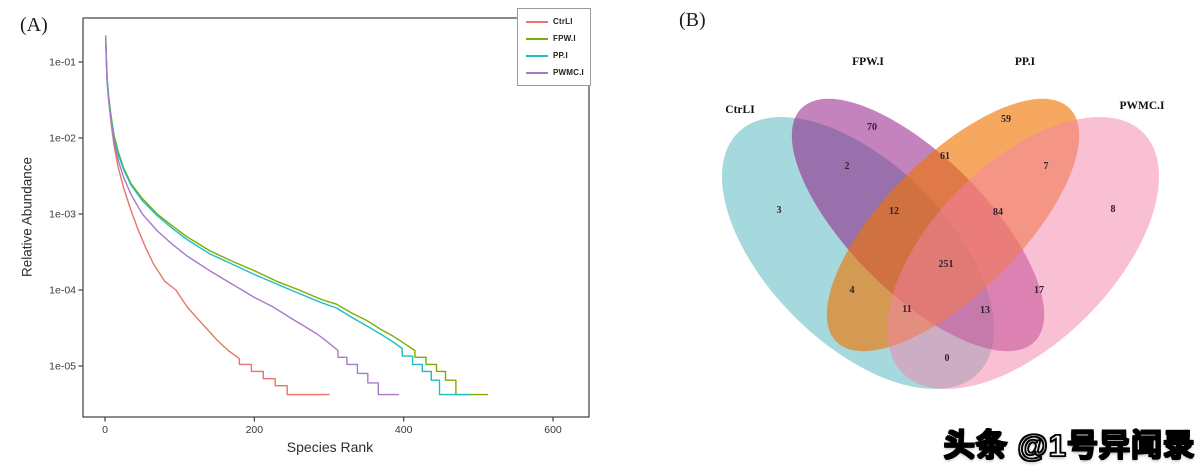  What do you see at coordinates (906, 309) in the screenshot?
I see `venn-count-ctrli-ppi-pwmci: 11` at bounding box center [906, 309].